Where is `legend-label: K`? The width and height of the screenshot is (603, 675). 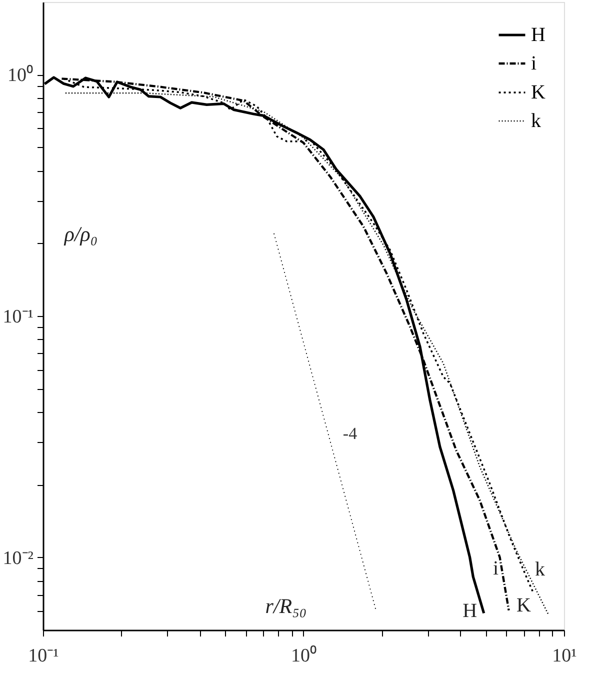
legend-label: K is located at coordinates (538, 93).